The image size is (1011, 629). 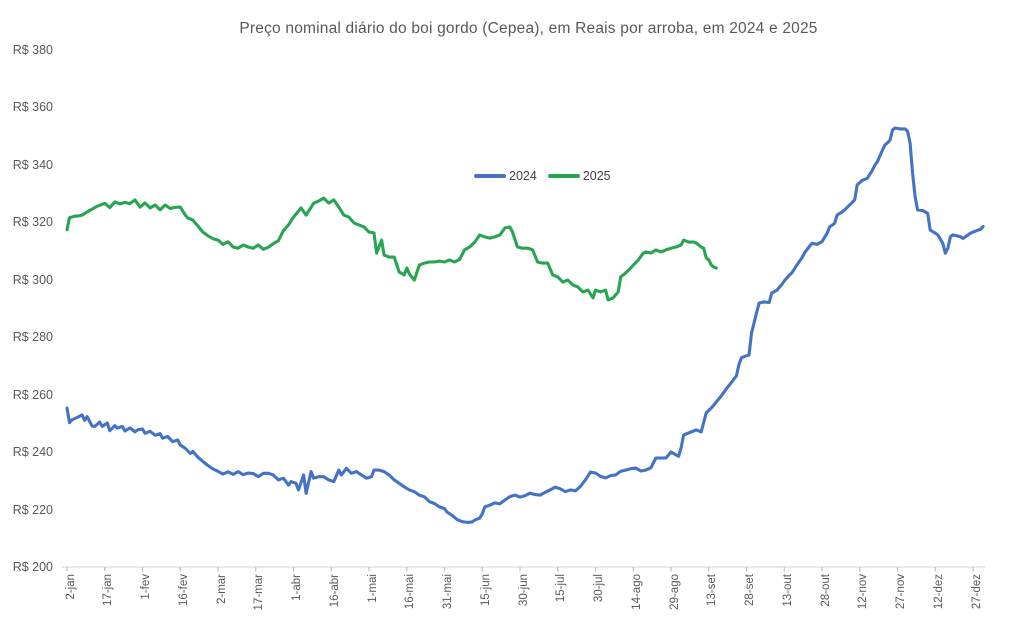 I want to click on x-tick-label: 15-jun, so click(x=485, y=590).